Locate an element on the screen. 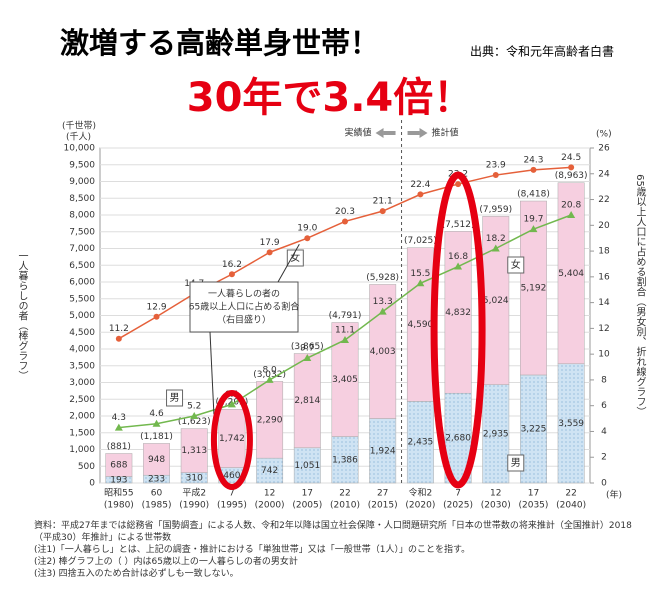 The width and height of the screenshot is (670, 589). y-tick-label: 1,000 is located at coordinates (82, 450).